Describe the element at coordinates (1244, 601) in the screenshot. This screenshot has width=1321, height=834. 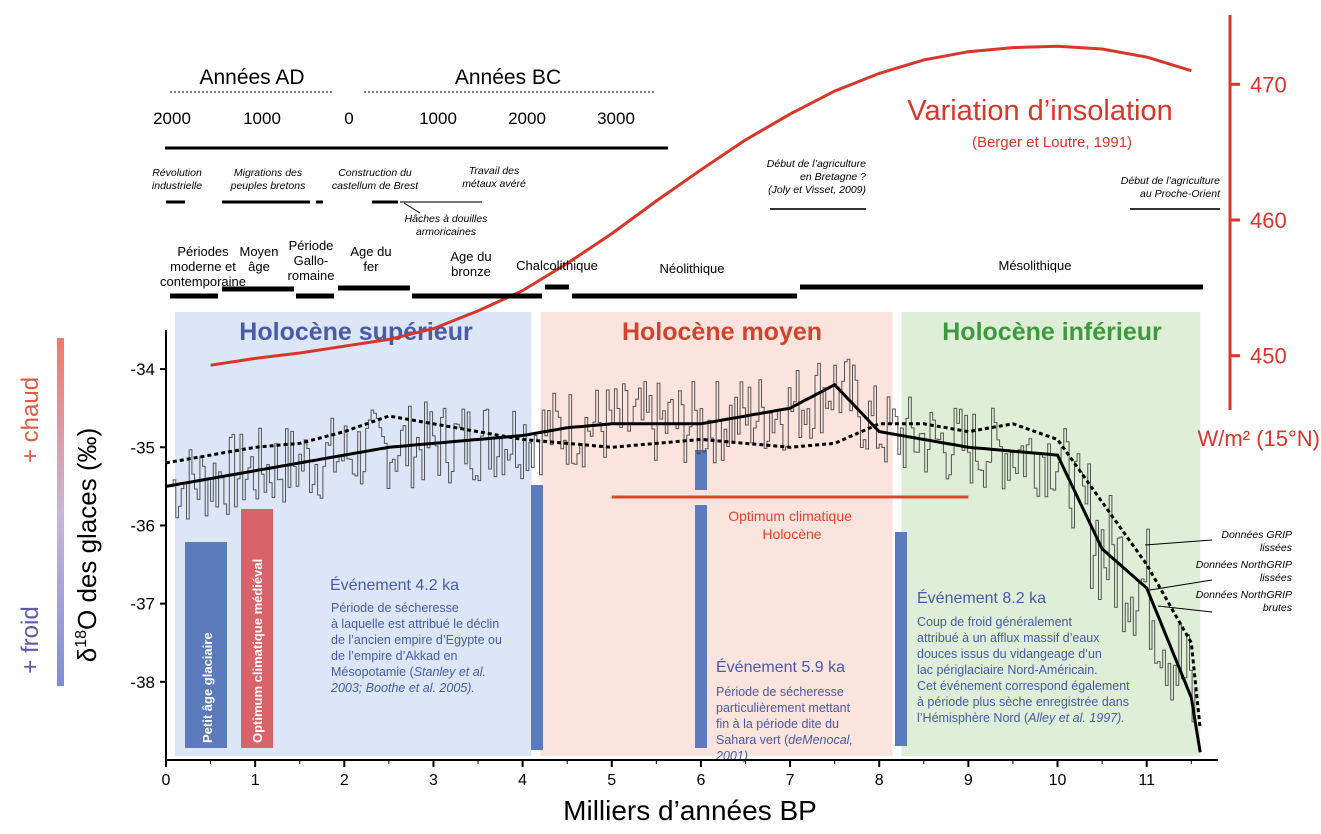
I see `legend-ngrip-raw: Données NorthGRIP brutes` at that location.